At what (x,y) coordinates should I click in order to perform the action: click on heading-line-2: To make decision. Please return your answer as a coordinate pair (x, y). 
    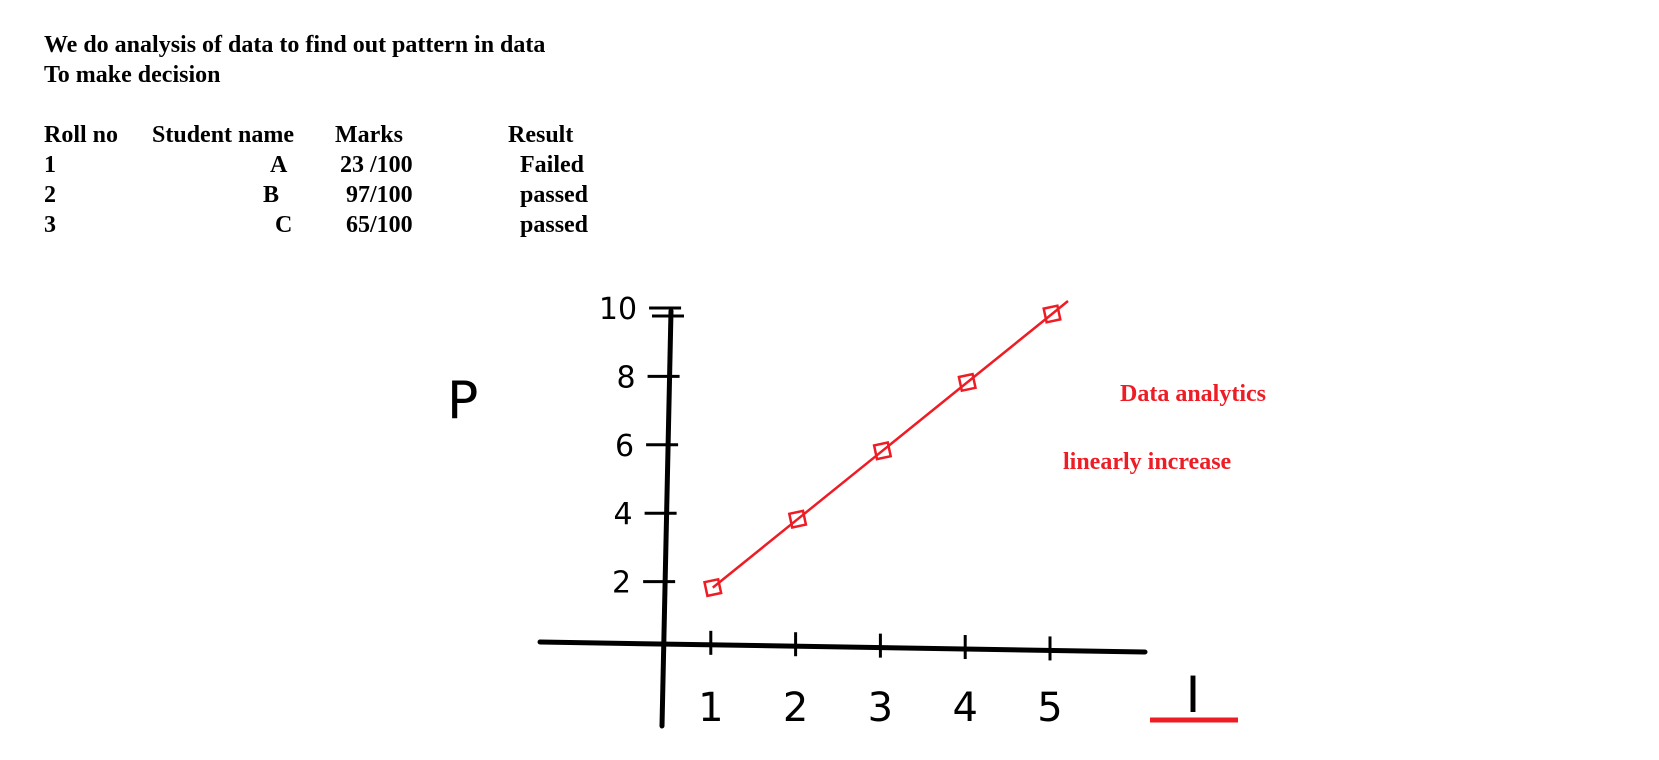
    Looking at the image, I should click on (132, 75).